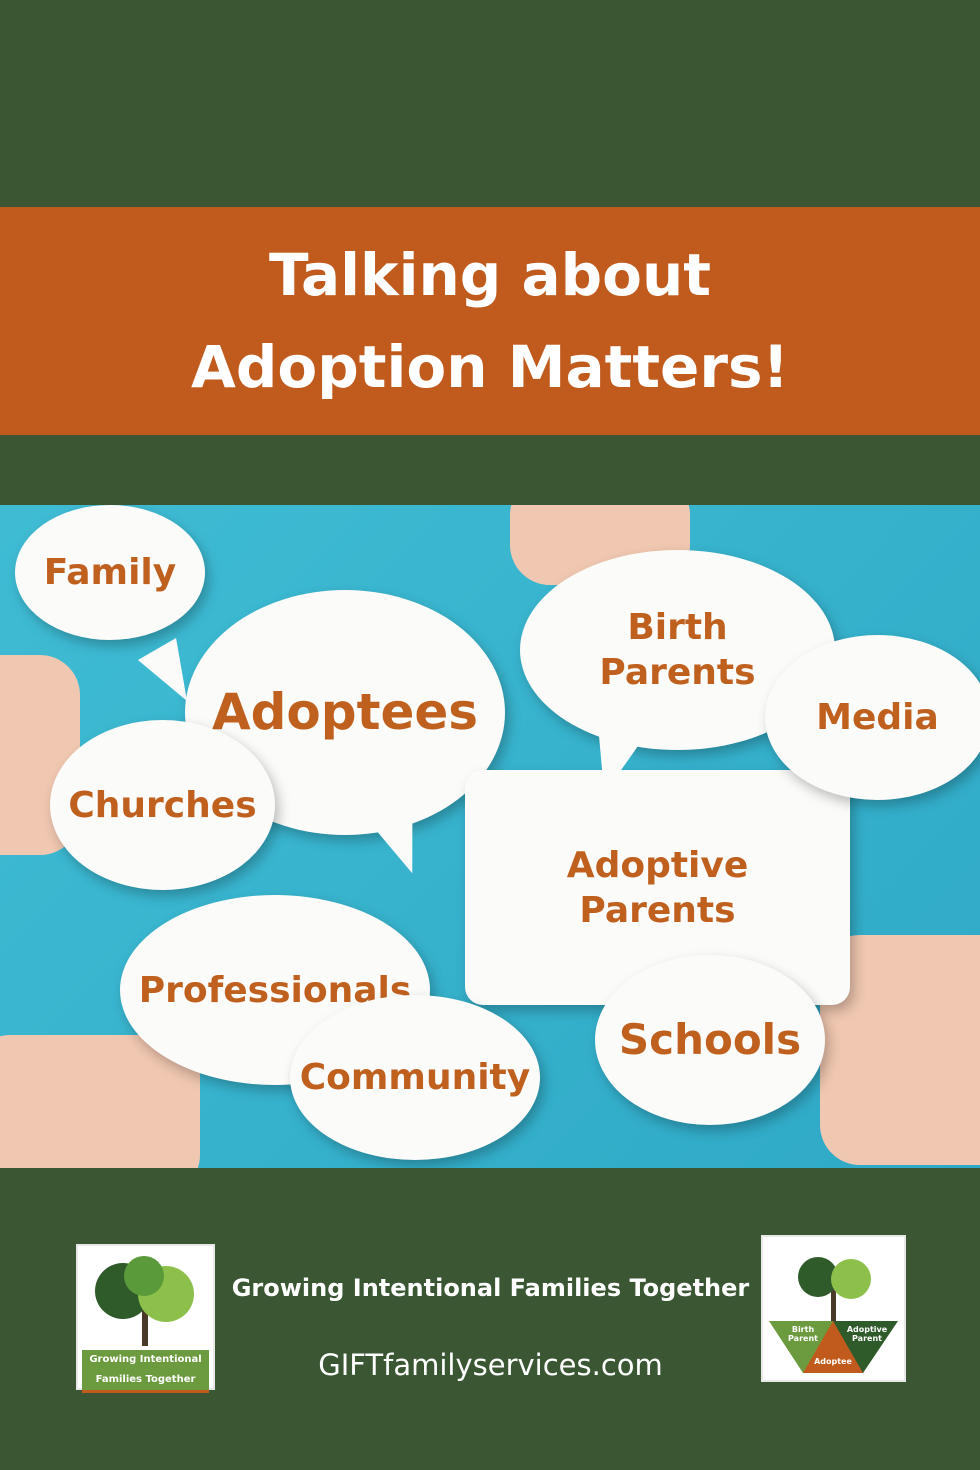 The image size is (980, 1470). I want to click on bubble-adoptive-parents: Adoptive Parents, so click(657, 887).